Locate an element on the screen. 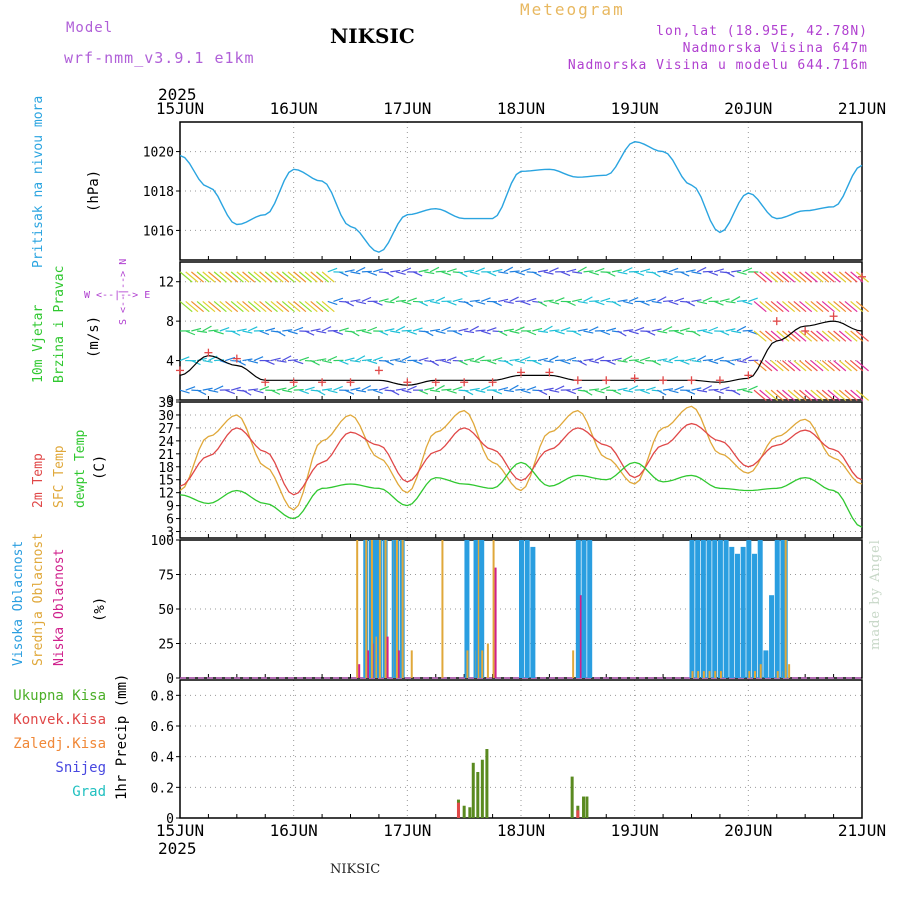  cloud-bar-low is located at coordinates (368, 664).